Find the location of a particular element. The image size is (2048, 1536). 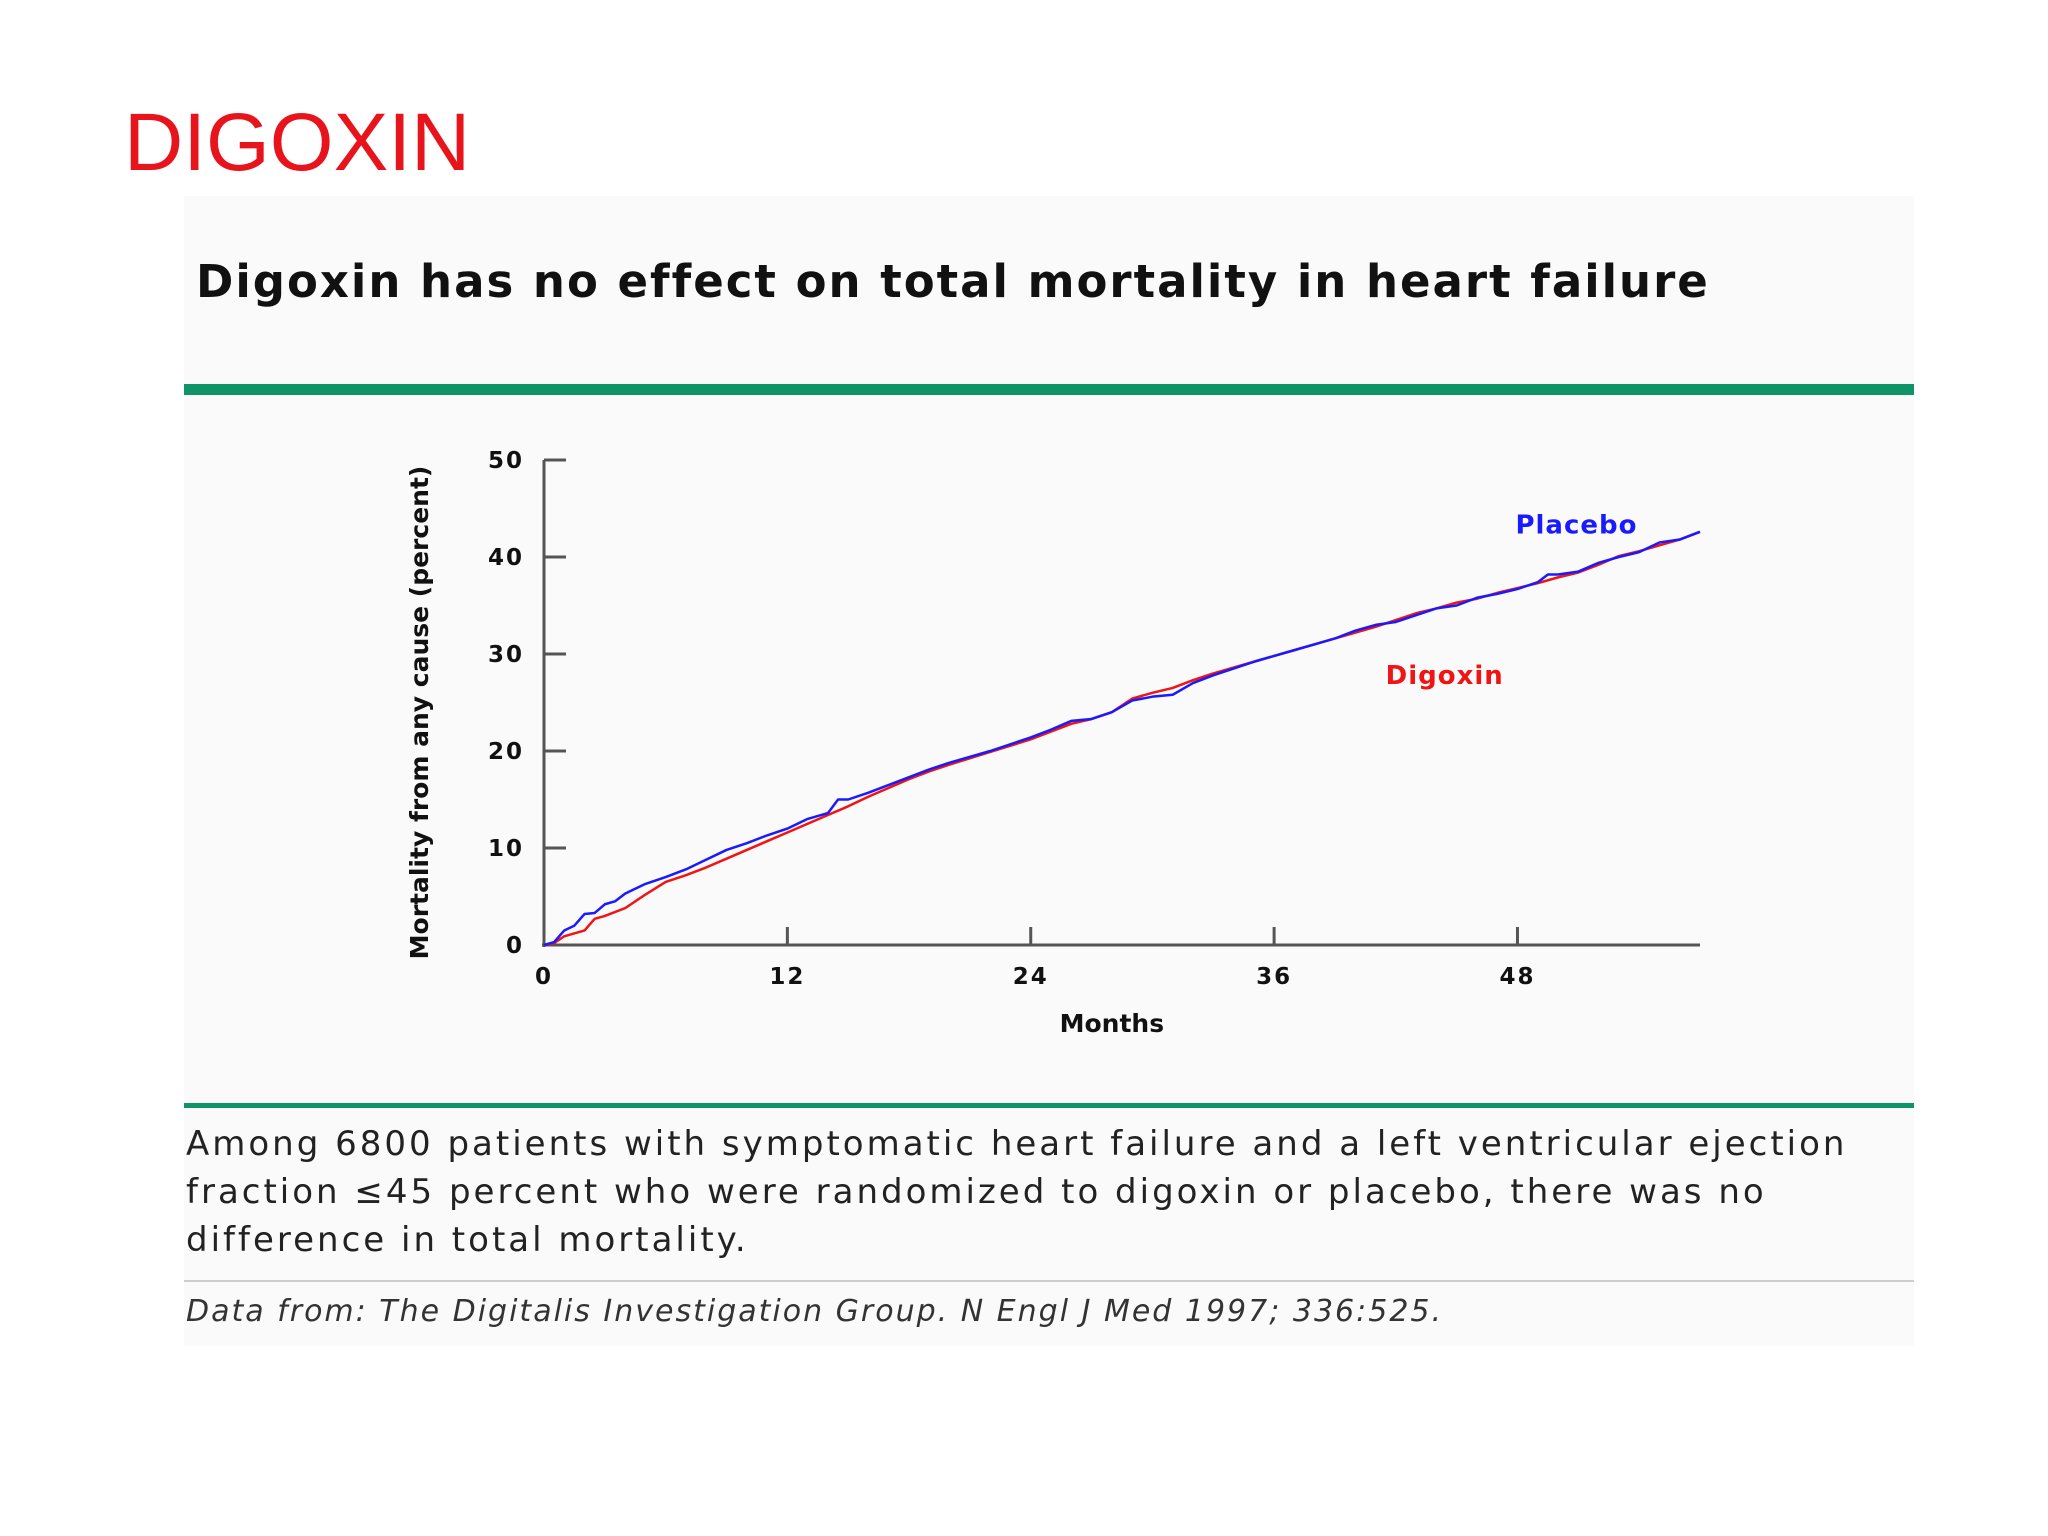

x-tick-label: 48 is located at coordinates (1517, 977).